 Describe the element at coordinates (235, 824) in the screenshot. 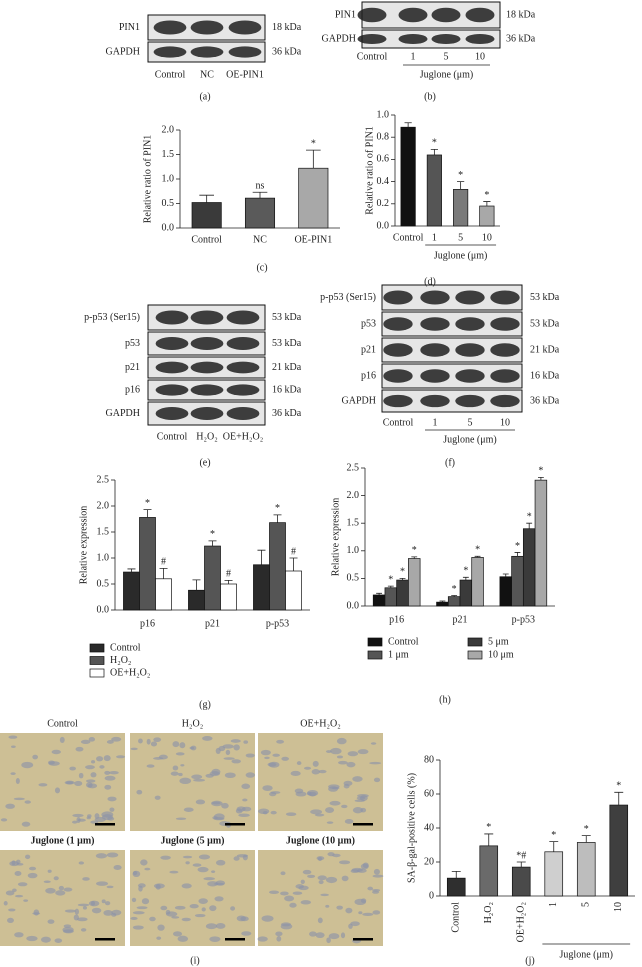

I see `scale-bar` at that location.